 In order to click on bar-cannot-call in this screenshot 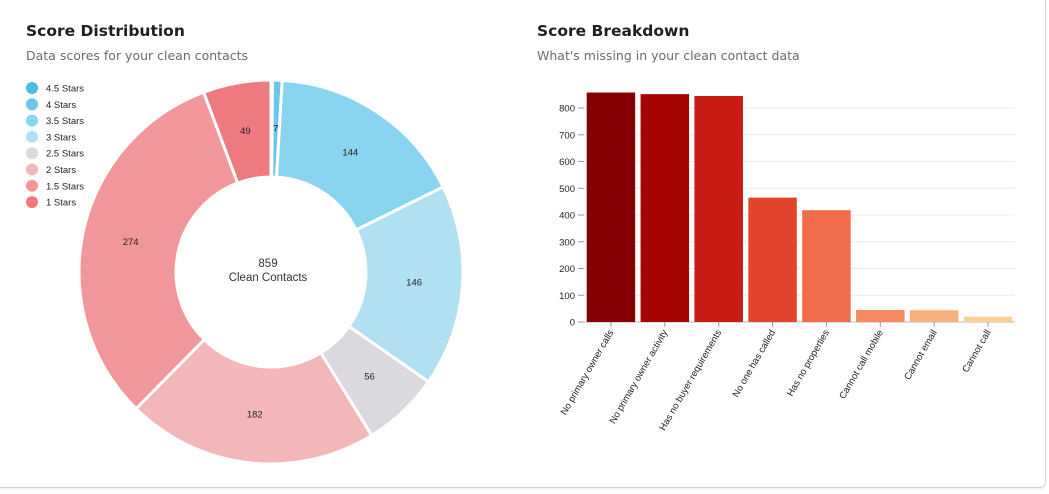, I will do `click(988, 319)`.